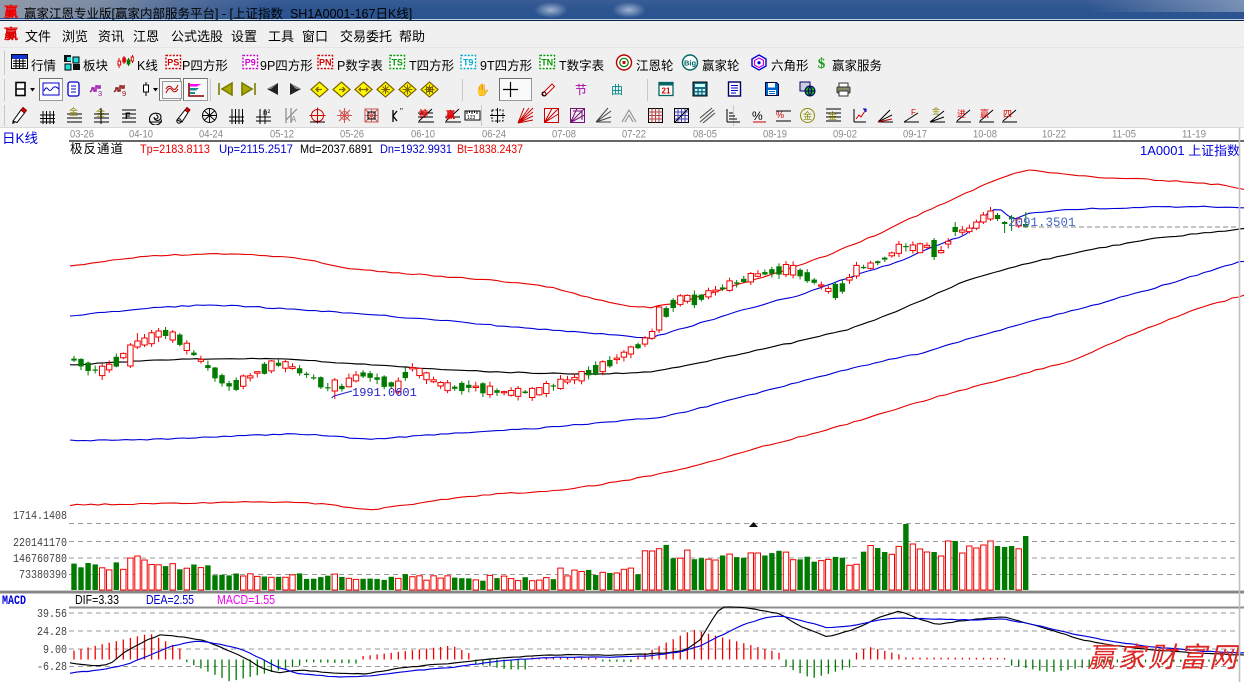 The height and width of the screenshot is (682, 1244). I want to click on svg-text: 1714.1408, so click(40, 516).